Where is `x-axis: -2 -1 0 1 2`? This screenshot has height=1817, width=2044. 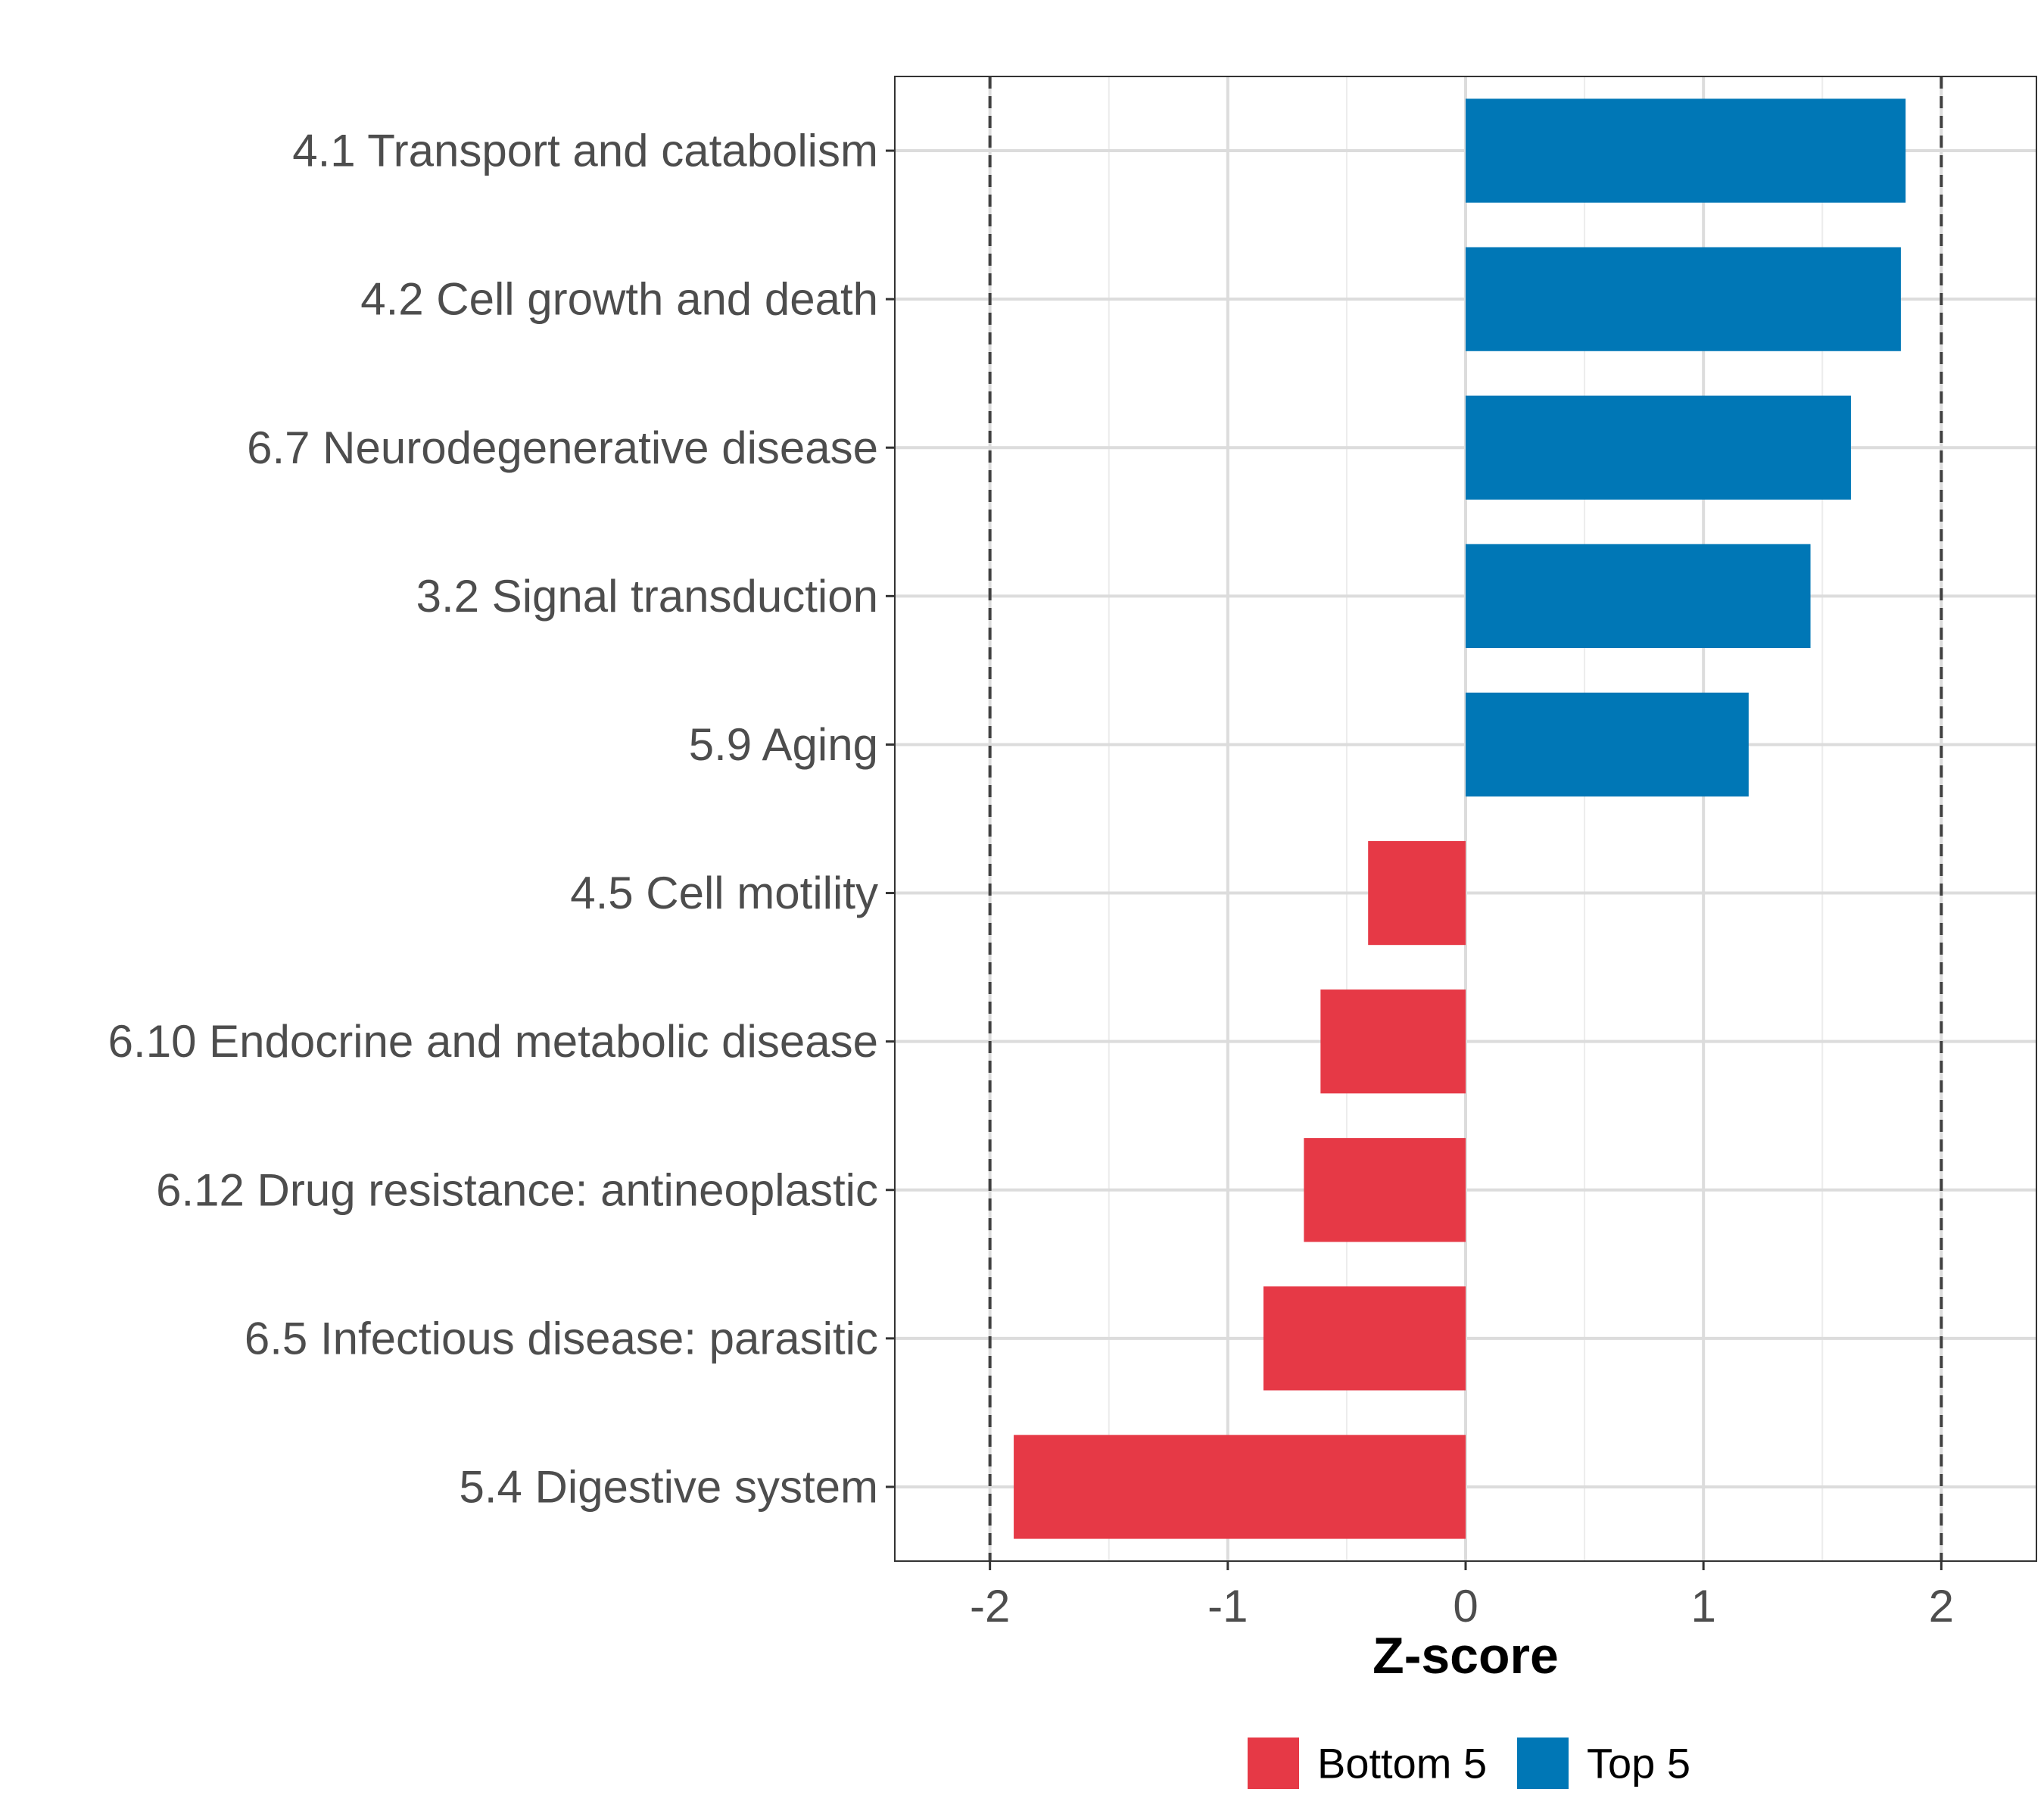 x-axis: -2 -1 0 1 2 is located at coordinates (1462, 1596).